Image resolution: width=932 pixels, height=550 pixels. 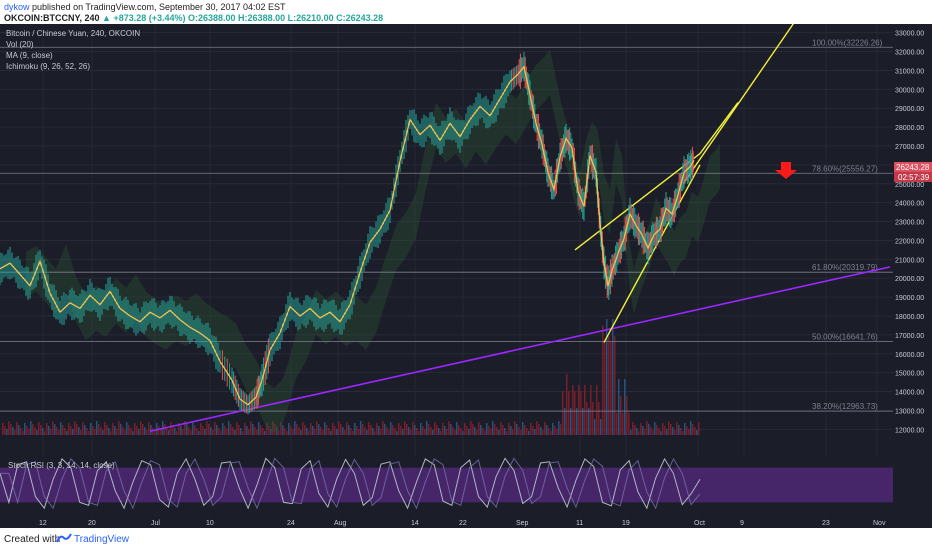 I want to click on x-tick-label: Sep, so click(x=522, y=523).